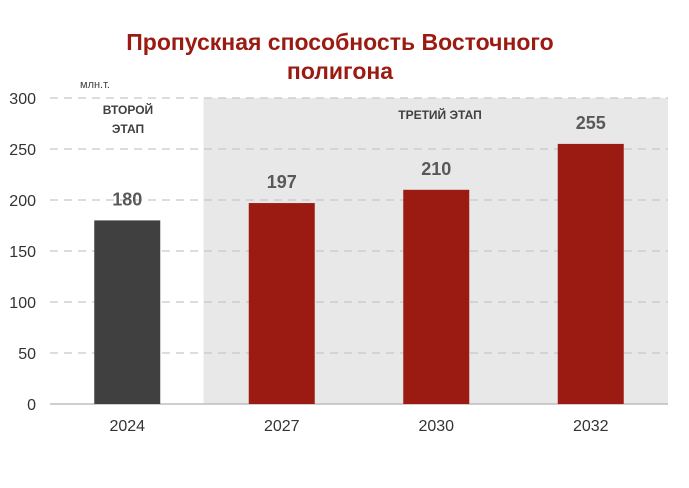 This screenshot has height=488, width=689. What do you see at coordinates (591, 123) in the screenshot?
I see `data-label: 255` at bounding box center [591, 123].